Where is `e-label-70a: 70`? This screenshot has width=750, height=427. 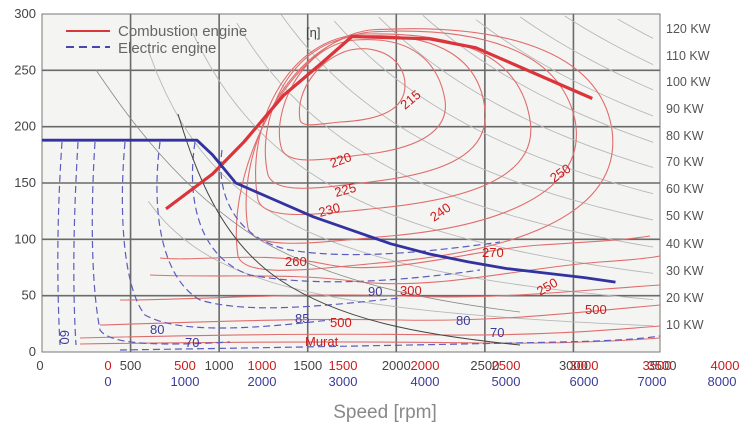 e-label-70a: 70 is located at coordinates (192, 342).